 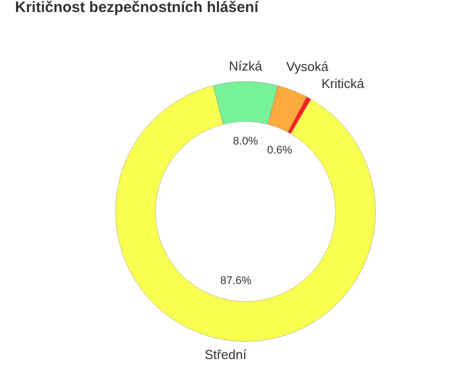 I want to click on data-label: 8.0%, so click(x=245, y=142).